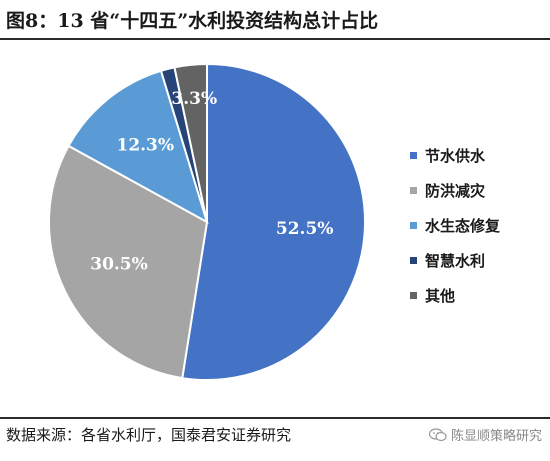 The width and height of the screenshot is (550, 461). What do you see at coordinates (149, 435) in the screenshot?
I see `source-note: 数据来源：各省水利厅，国泰君安证券研究` at bounding box center [149, 435].